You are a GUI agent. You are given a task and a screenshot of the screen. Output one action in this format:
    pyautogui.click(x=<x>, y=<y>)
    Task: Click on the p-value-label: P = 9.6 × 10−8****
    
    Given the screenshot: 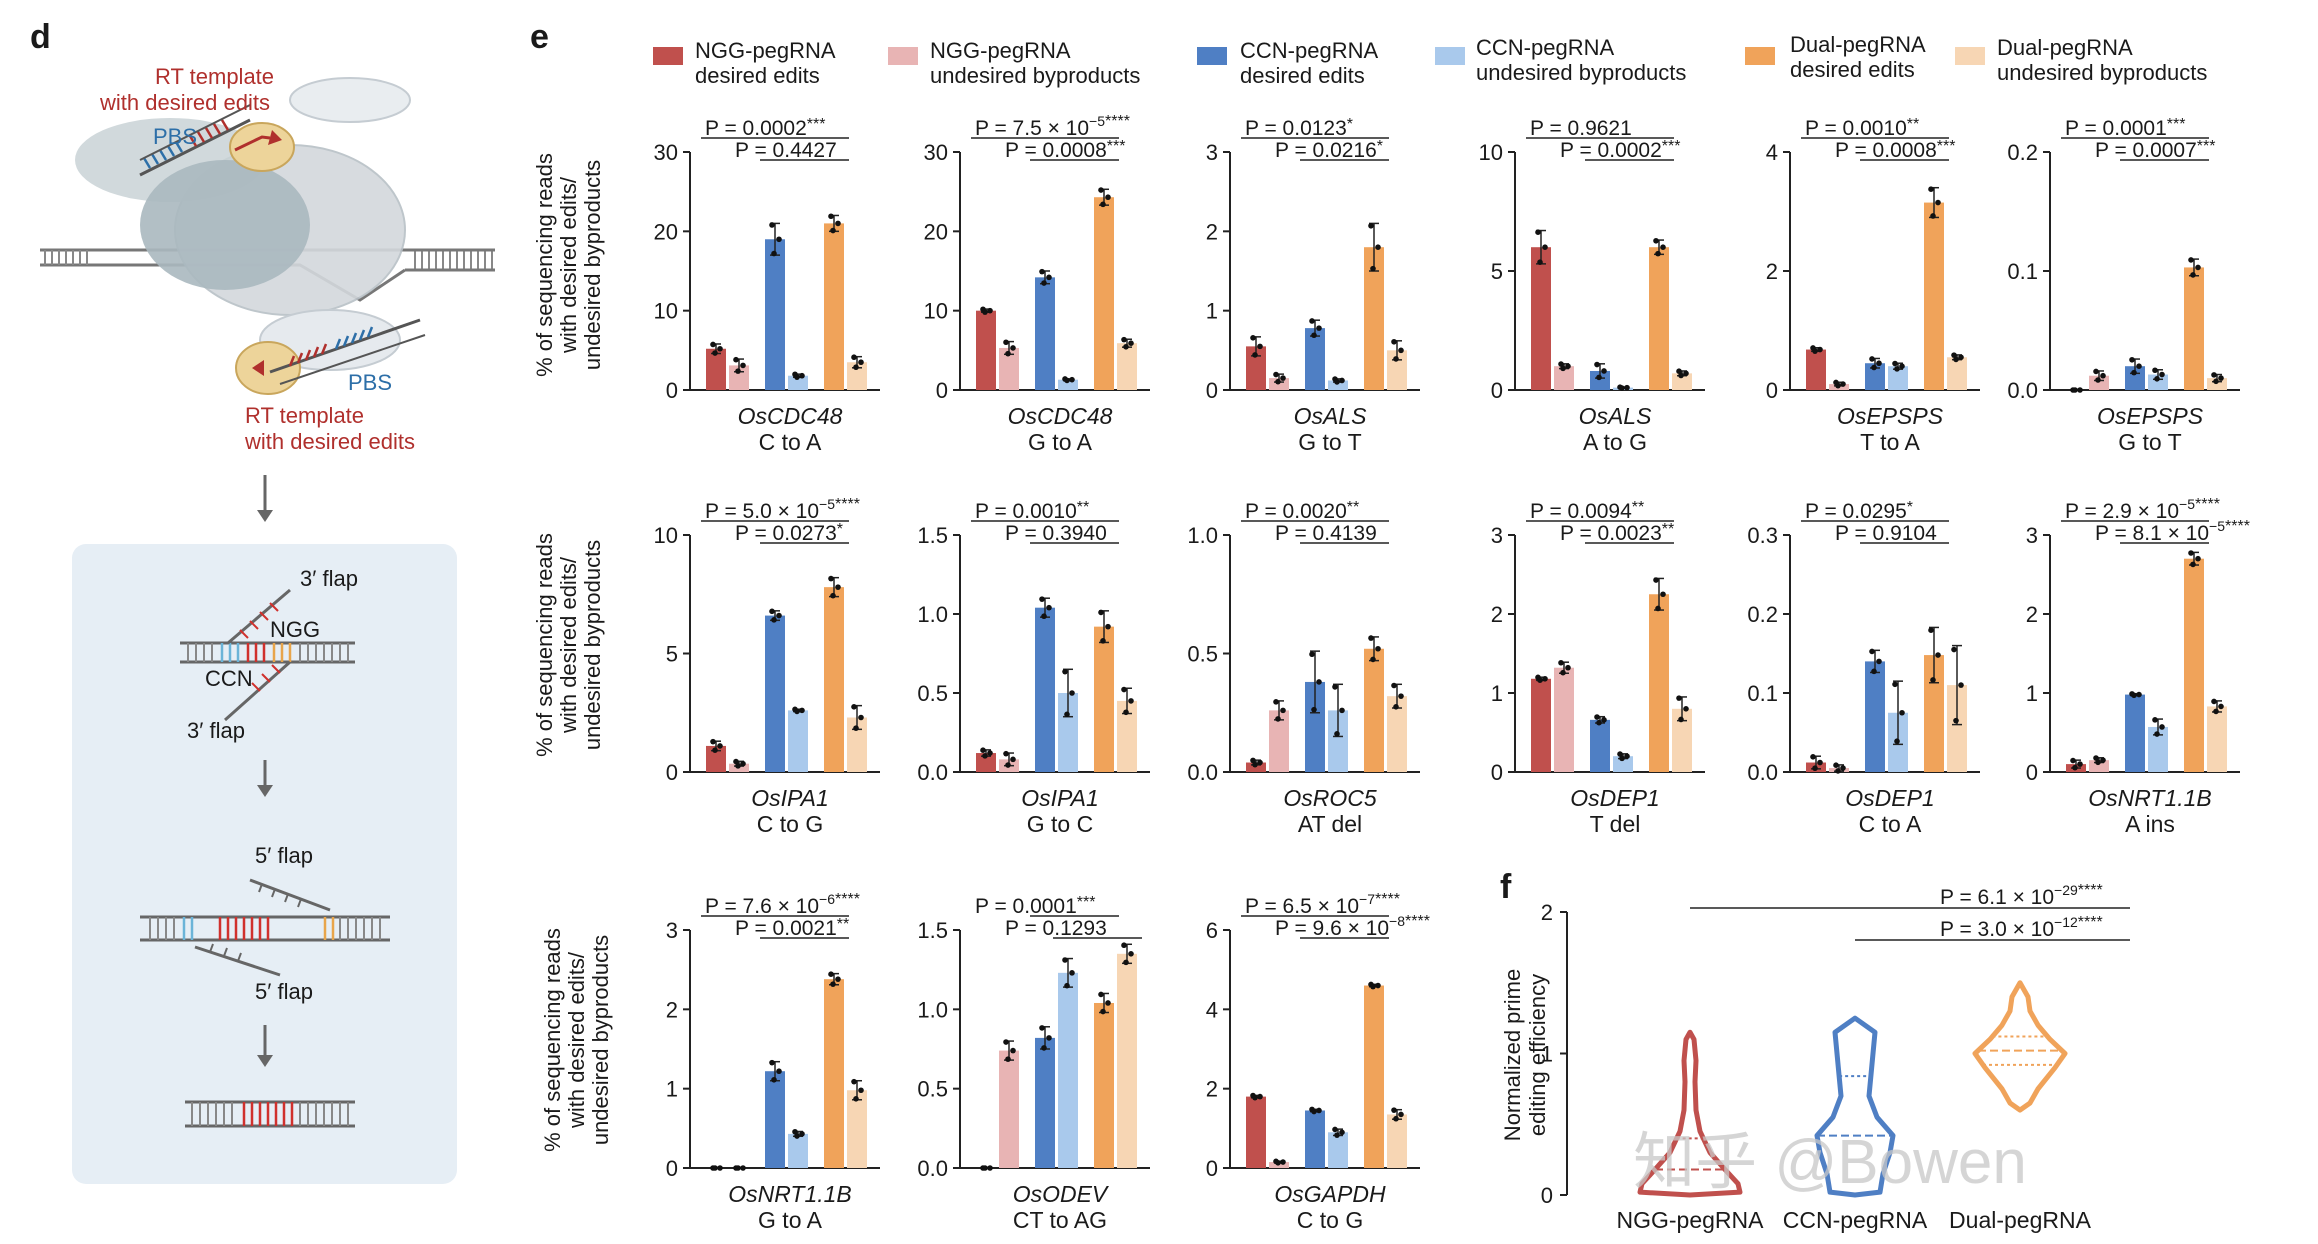 What is the action you would take?
    pyautogui.click(x=1352, y=926)
    